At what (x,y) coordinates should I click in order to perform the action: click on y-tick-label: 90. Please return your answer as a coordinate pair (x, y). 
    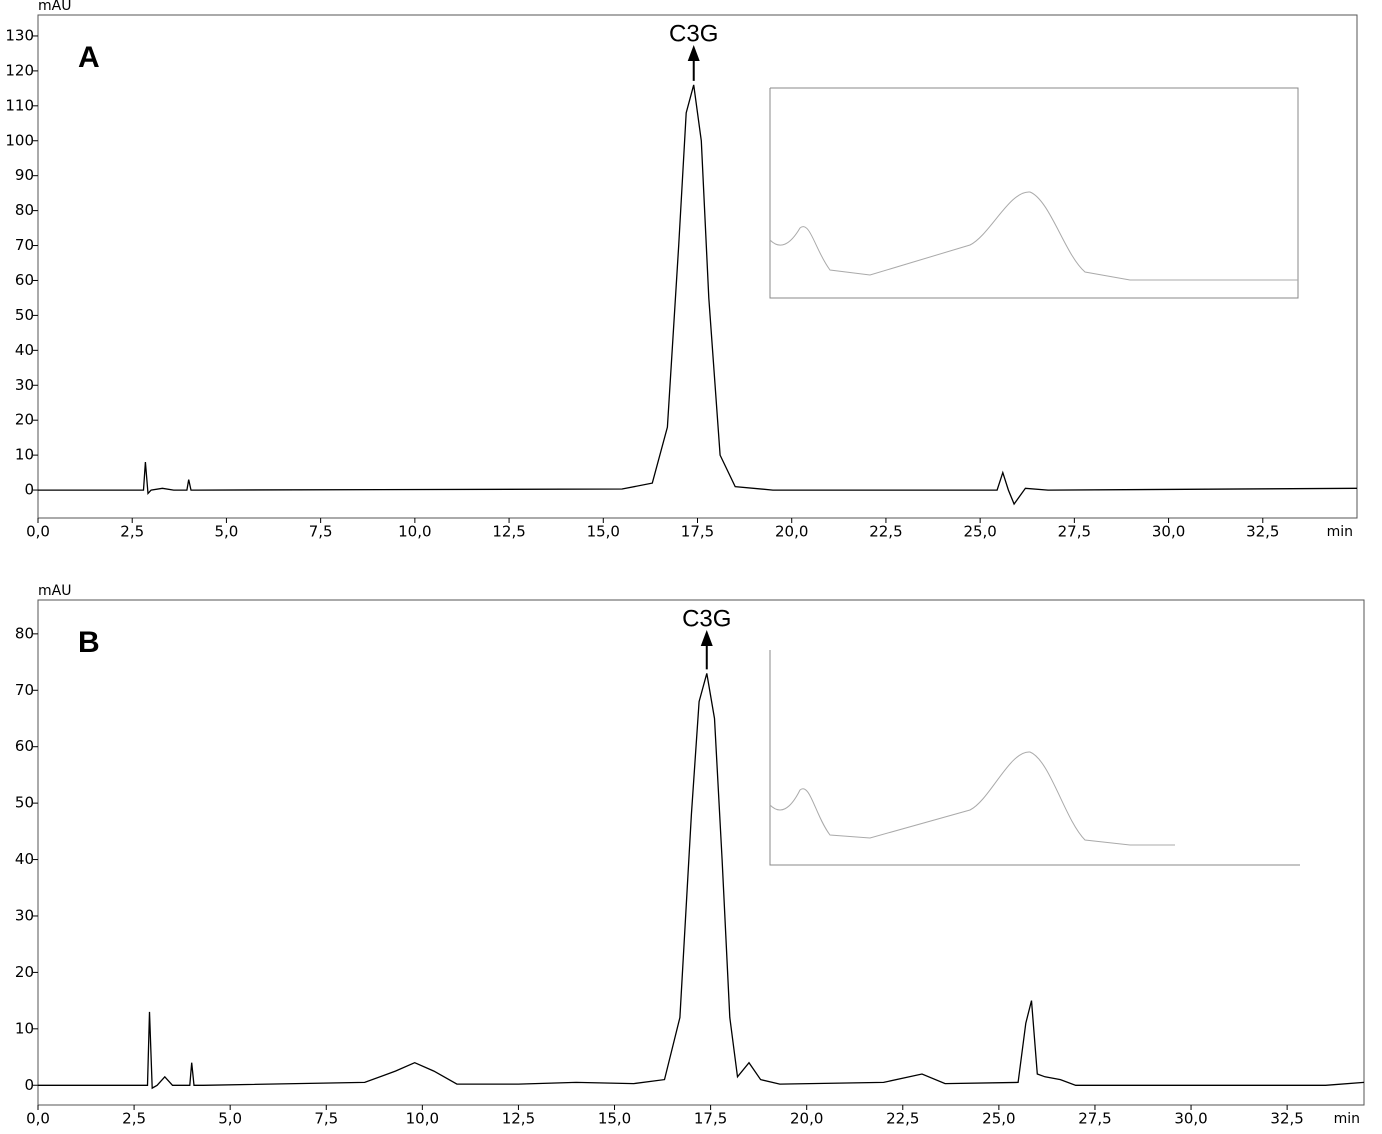
    Looking at the image, I should click on (24, 175).